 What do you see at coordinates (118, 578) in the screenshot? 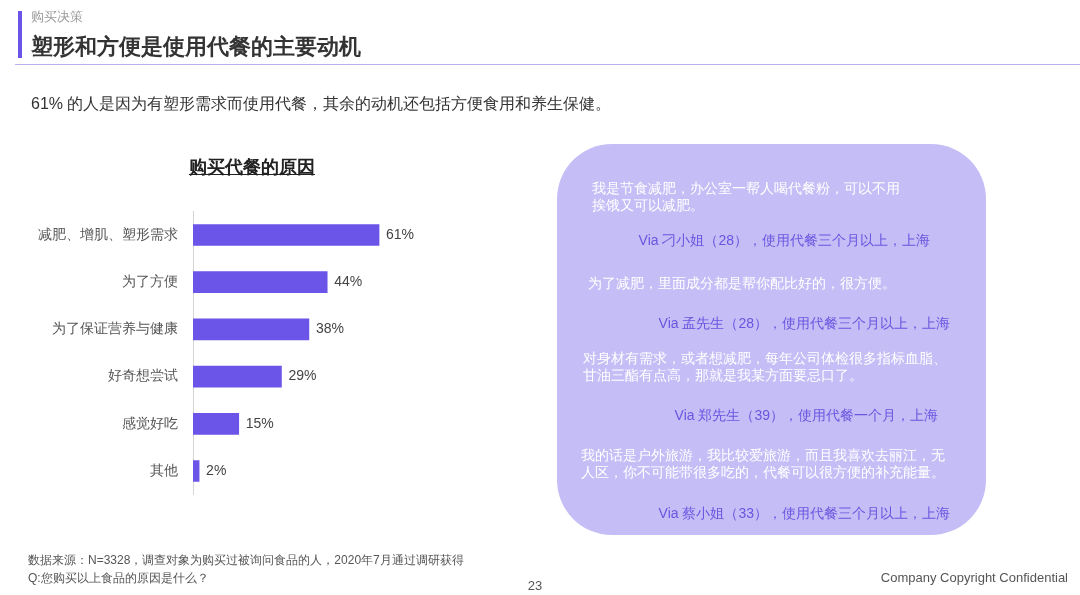
I see `text: Q:您购买以上食品的原因是什么？` at bounding box center [118, 578].